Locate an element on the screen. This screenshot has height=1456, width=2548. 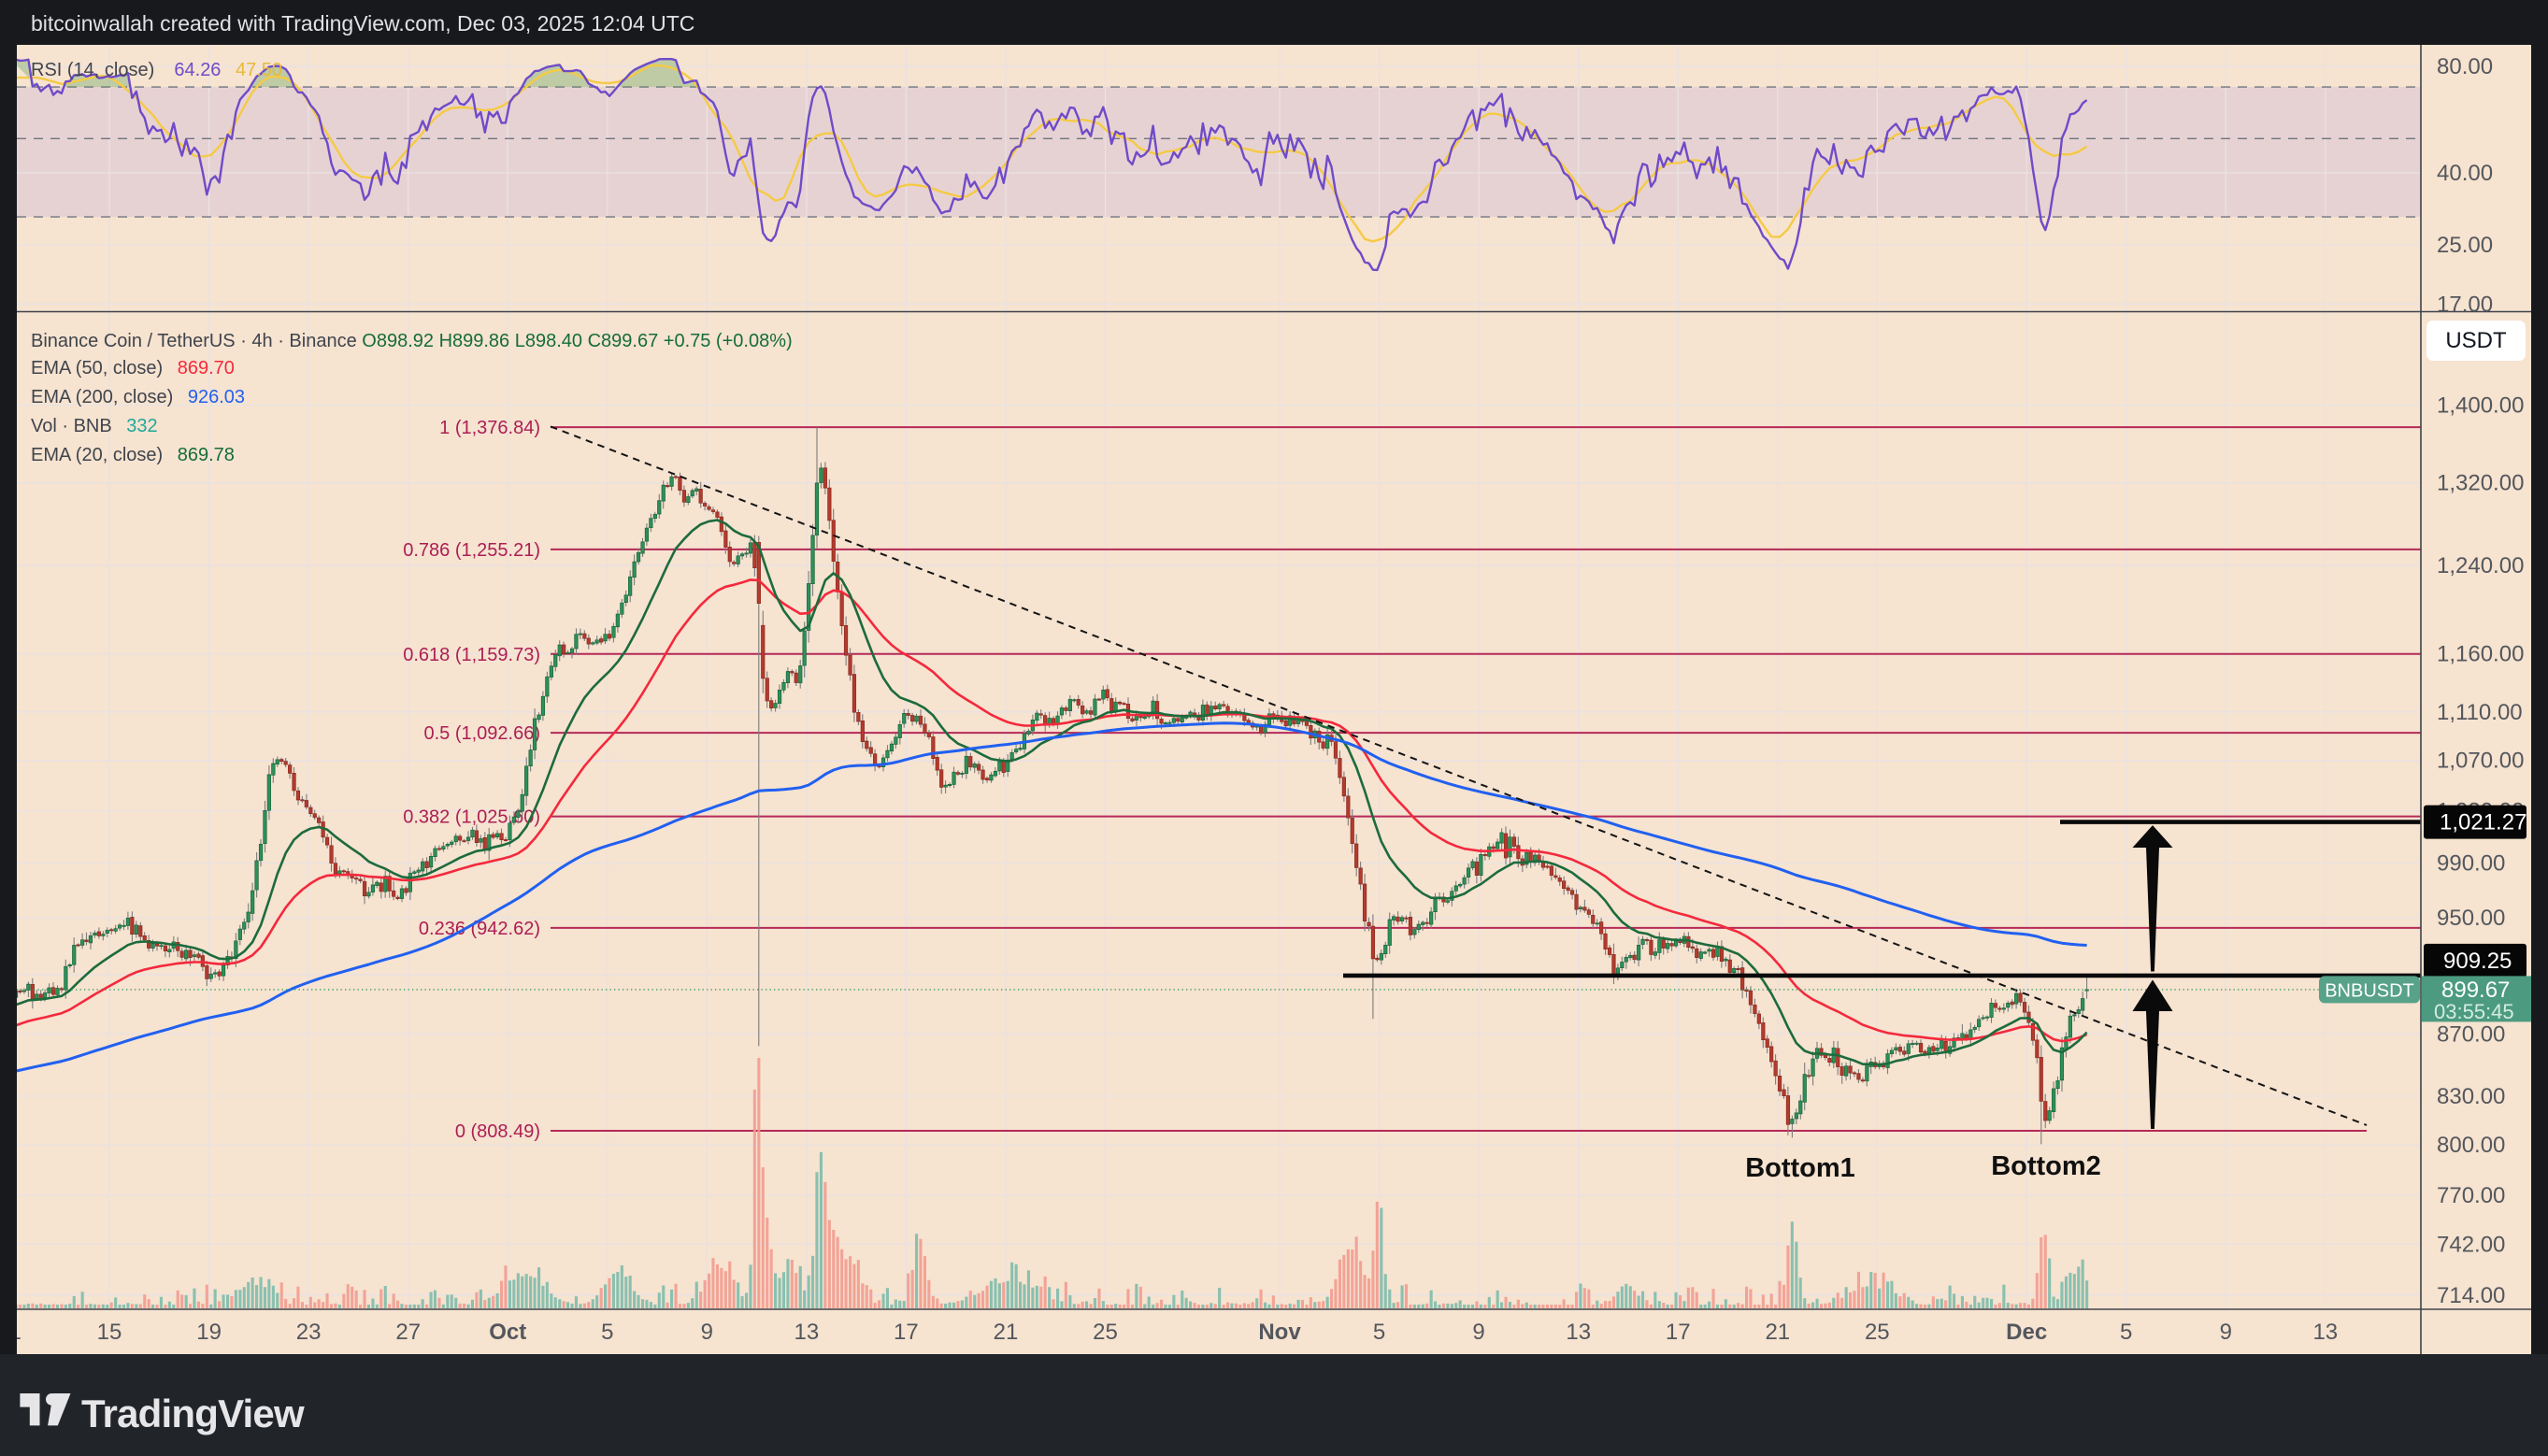
svg-text: EMA (50, close) 869.70 is located at coordinates (133, 368).